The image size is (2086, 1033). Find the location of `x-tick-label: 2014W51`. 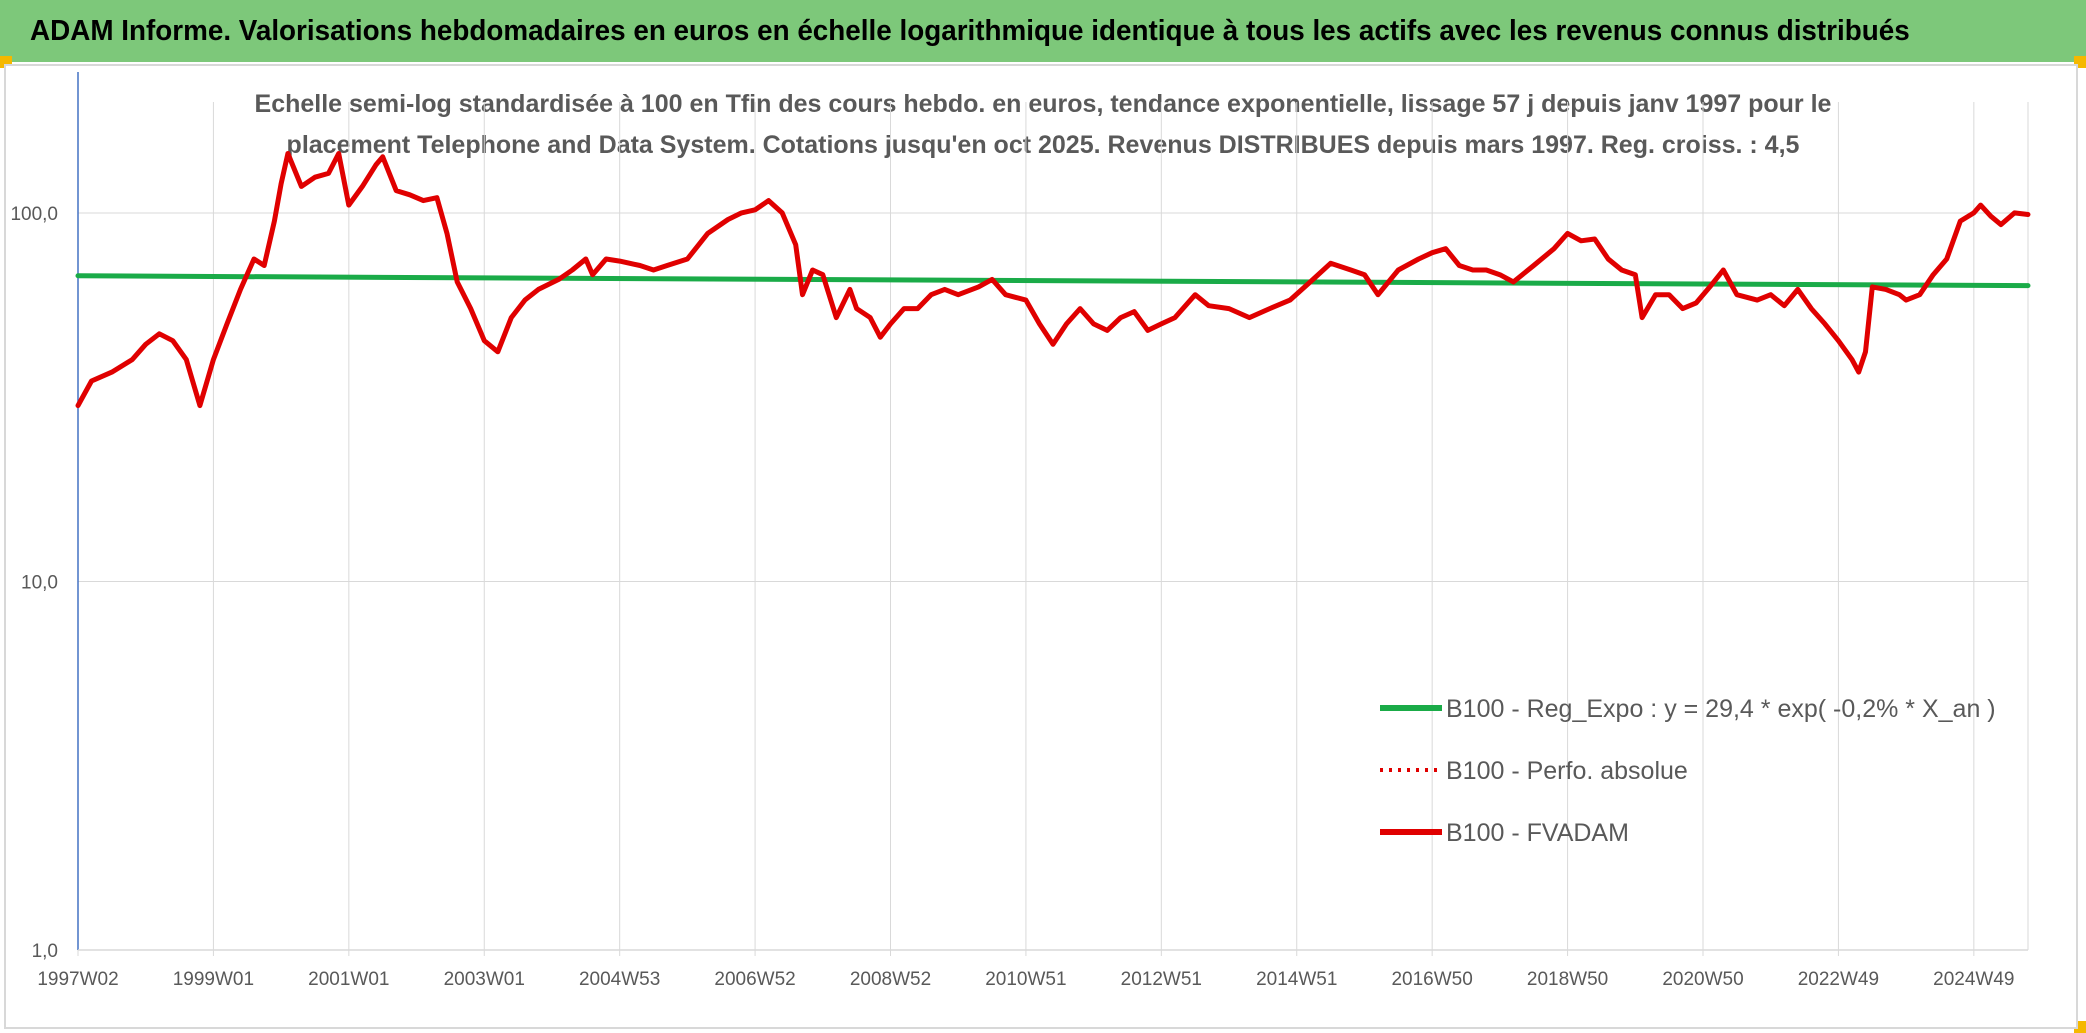

x-tick-label: 2014W51 is located at coordinates (1296, 979).